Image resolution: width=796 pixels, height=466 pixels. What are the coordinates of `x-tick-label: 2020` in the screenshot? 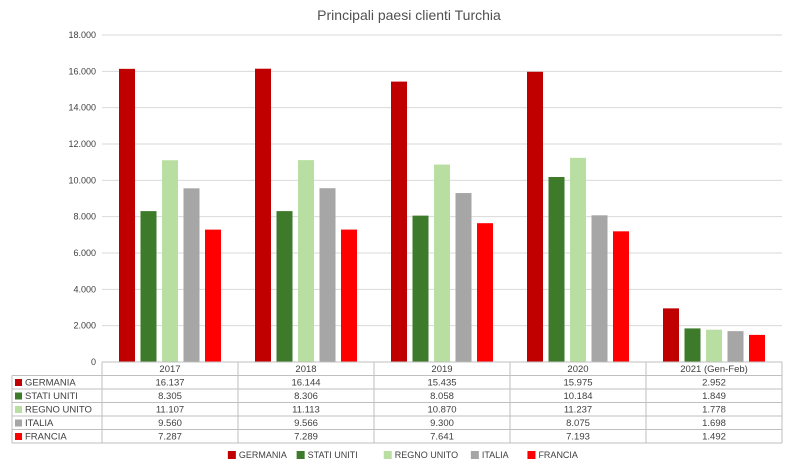 It's located at (577, 369).